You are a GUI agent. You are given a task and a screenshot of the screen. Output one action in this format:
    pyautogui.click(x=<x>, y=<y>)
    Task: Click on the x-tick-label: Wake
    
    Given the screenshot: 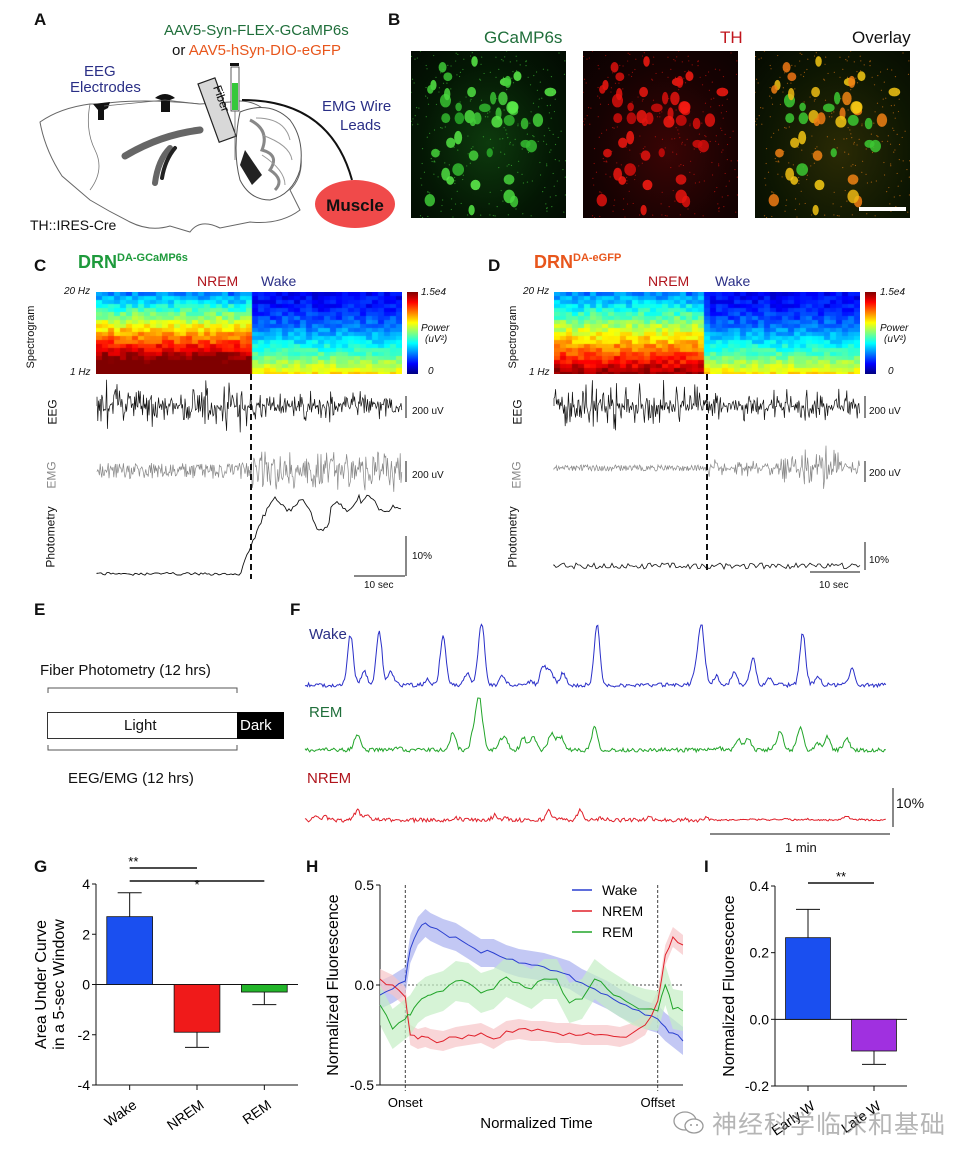 What is the action you would take?
    pyautogui.click(x=120, y=1112)
    